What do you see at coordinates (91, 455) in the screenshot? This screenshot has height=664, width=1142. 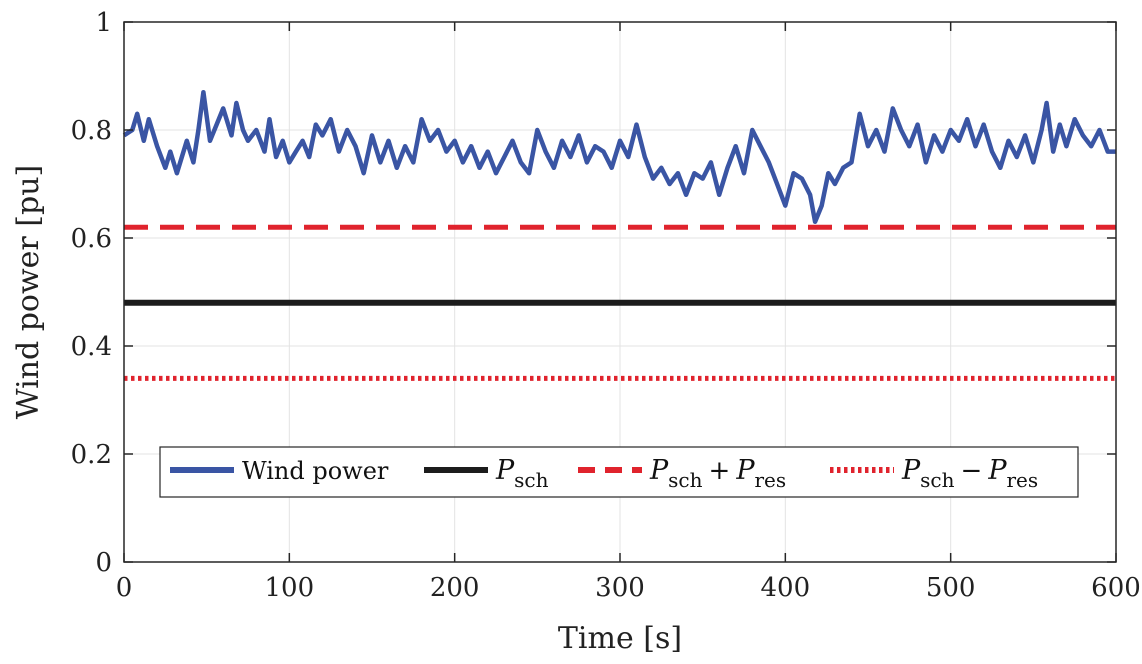 I see `y-tick-label: 0.2` at bounding box center [91, 455].